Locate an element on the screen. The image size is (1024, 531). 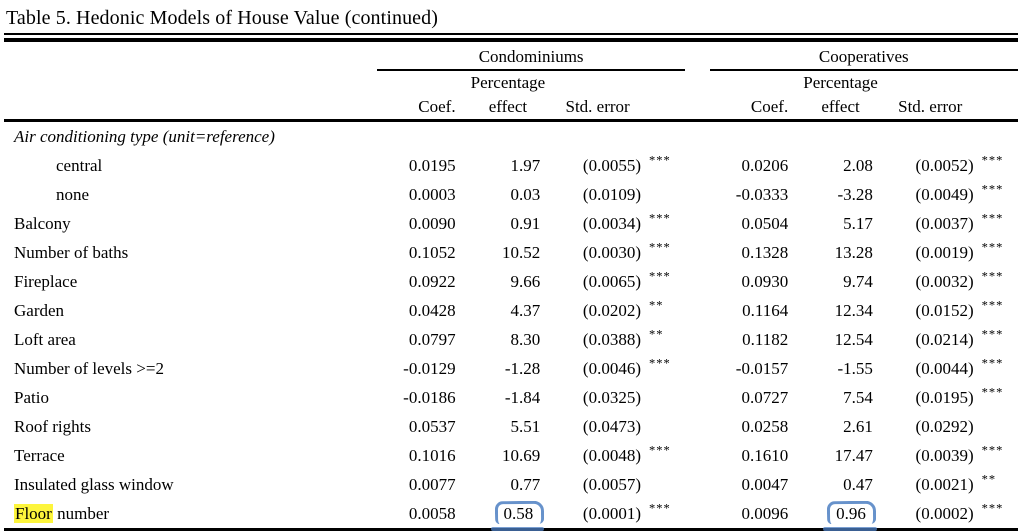
condo-std-error-cell: (0.0055) is located at coordinates (611, 165).